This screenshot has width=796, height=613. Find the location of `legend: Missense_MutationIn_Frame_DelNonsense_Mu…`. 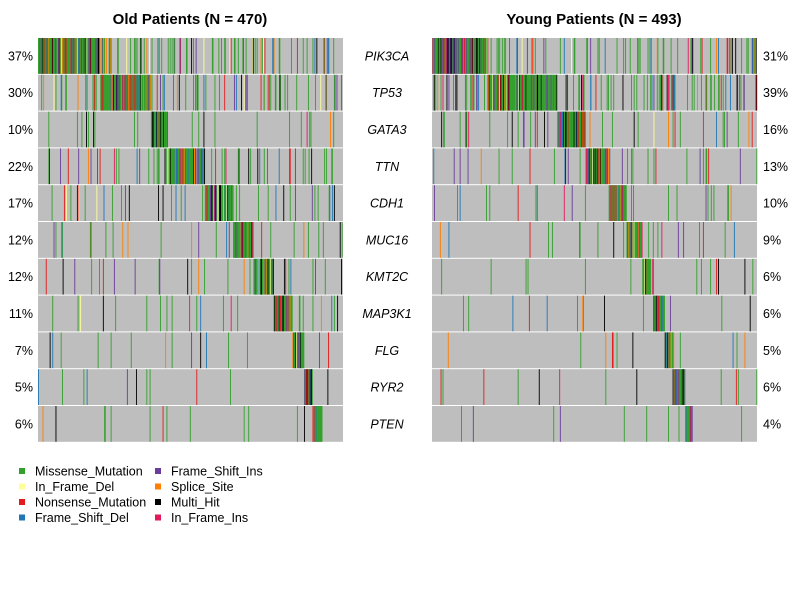

legend: Missense_MutationIn_Frame_DelNonsense_Mu… is located at coordinates (141, 495).